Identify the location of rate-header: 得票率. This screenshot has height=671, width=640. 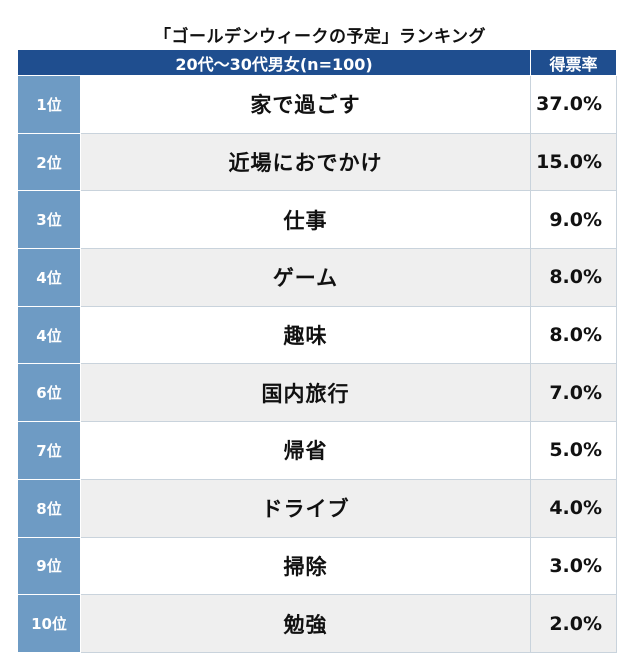
(574, 62).